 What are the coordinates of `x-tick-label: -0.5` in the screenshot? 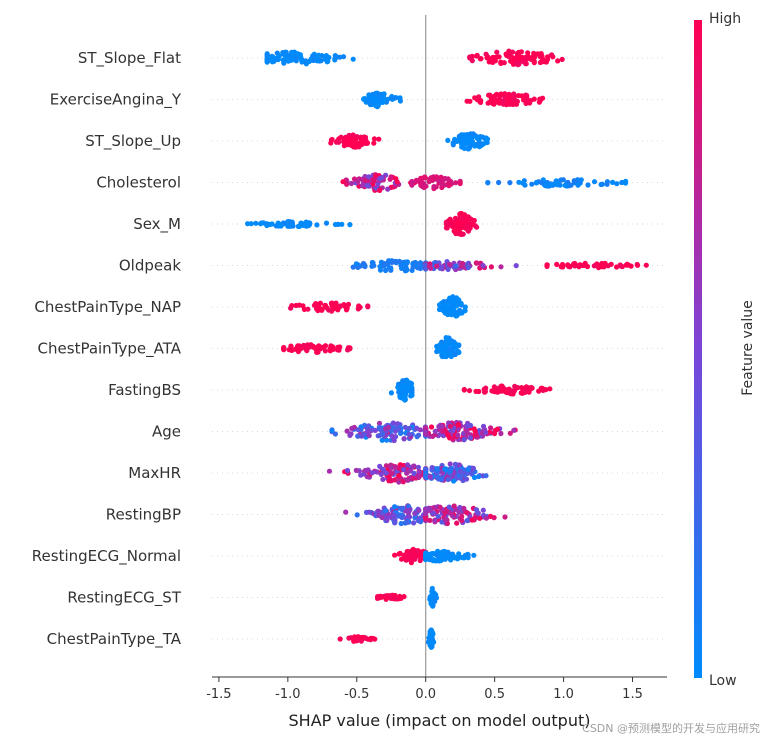 It's located at (356, 694).